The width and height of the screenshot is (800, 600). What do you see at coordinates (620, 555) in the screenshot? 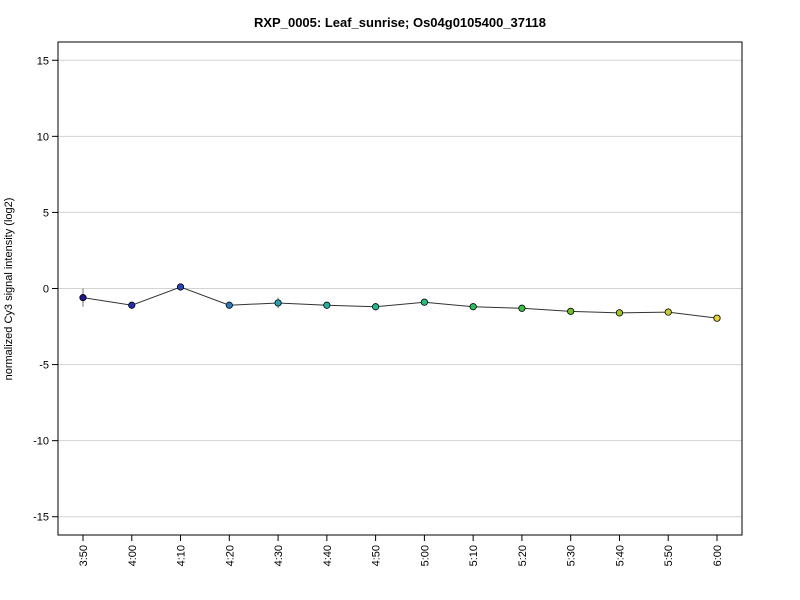
I see `x-tick-label: 5:40` at bounding box center [620, 555].